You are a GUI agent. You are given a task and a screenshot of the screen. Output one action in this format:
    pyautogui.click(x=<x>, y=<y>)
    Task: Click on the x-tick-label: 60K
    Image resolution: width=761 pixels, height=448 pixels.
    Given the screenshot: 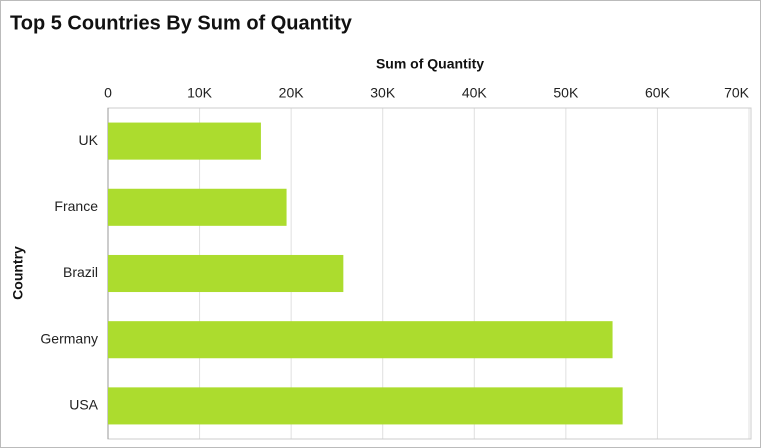 What is the action you would take?
    pyautogui.click(x=658, y=93)
    